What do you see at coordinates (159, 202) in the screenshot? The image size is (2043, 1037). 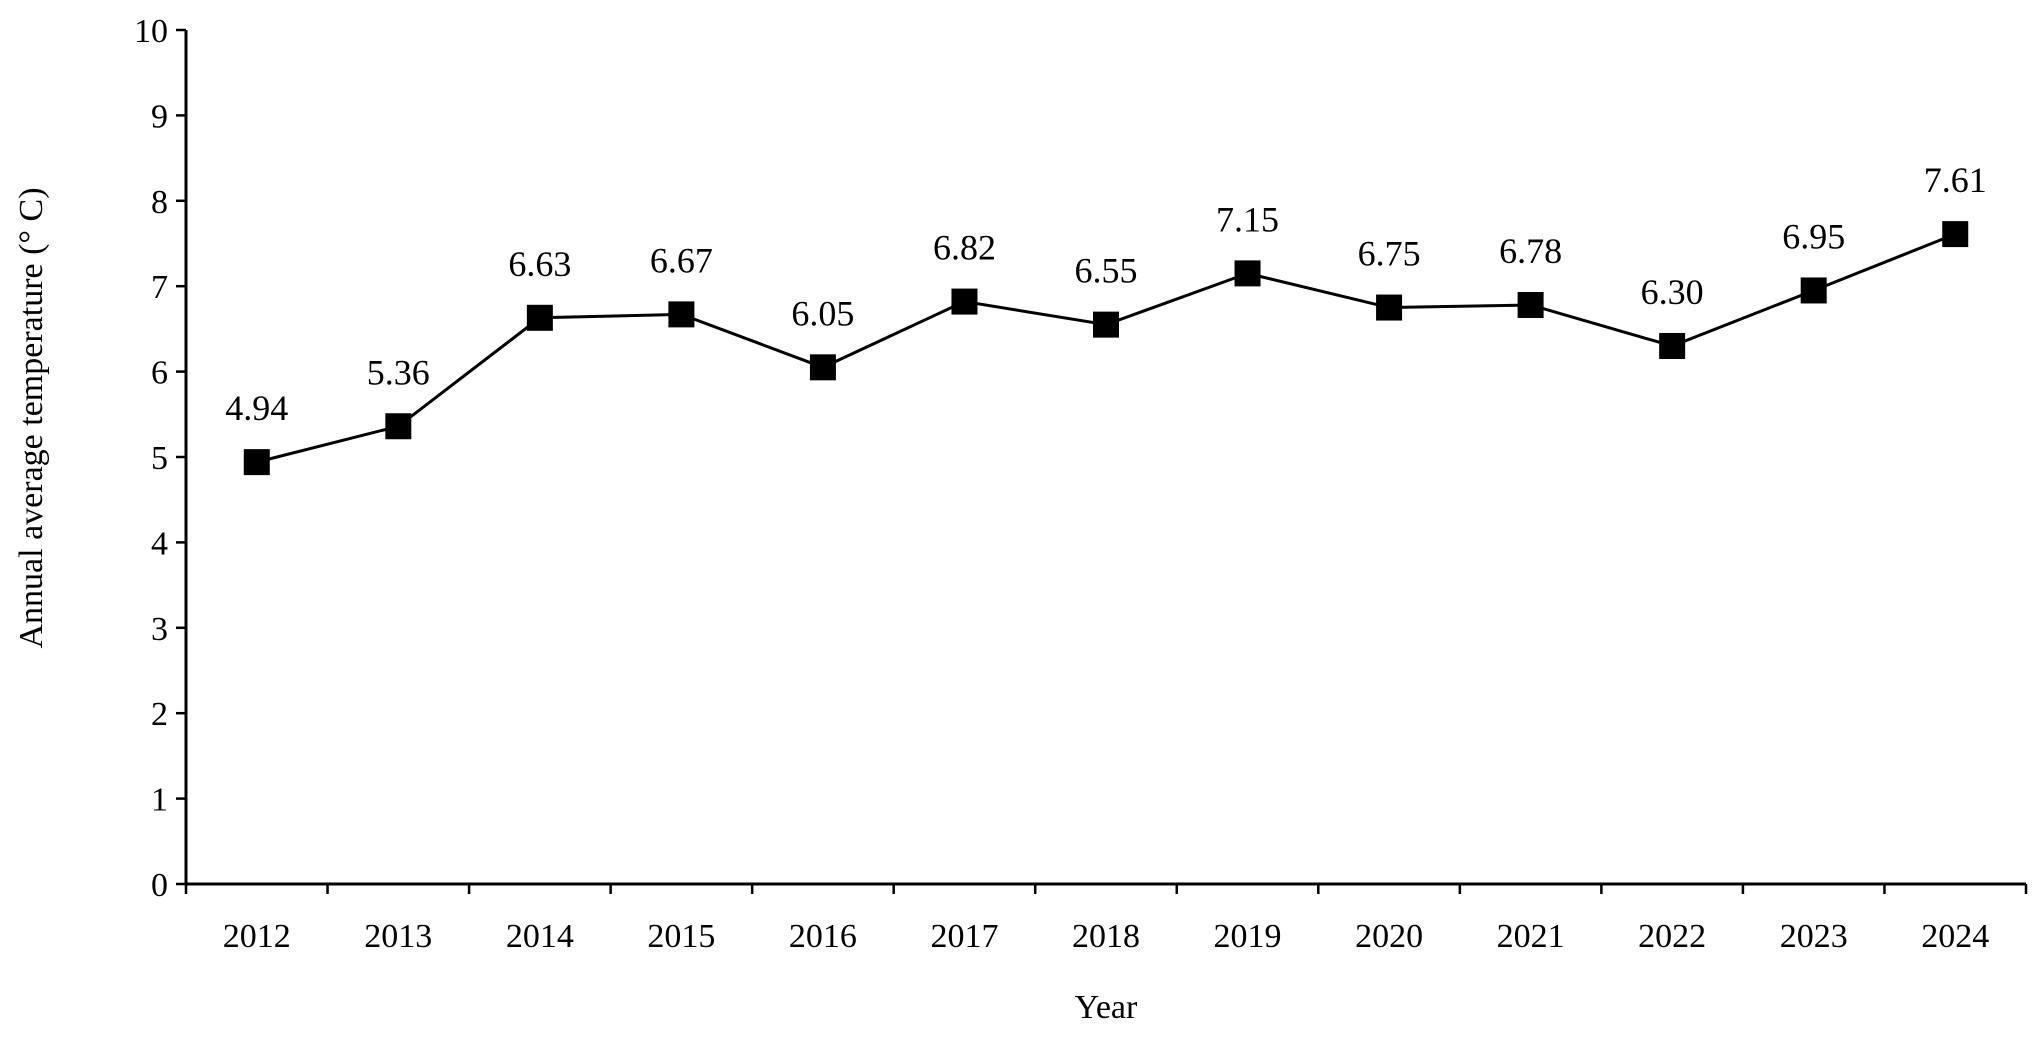 I see `y-tick-label: 8` at bounding box center [159, 202].